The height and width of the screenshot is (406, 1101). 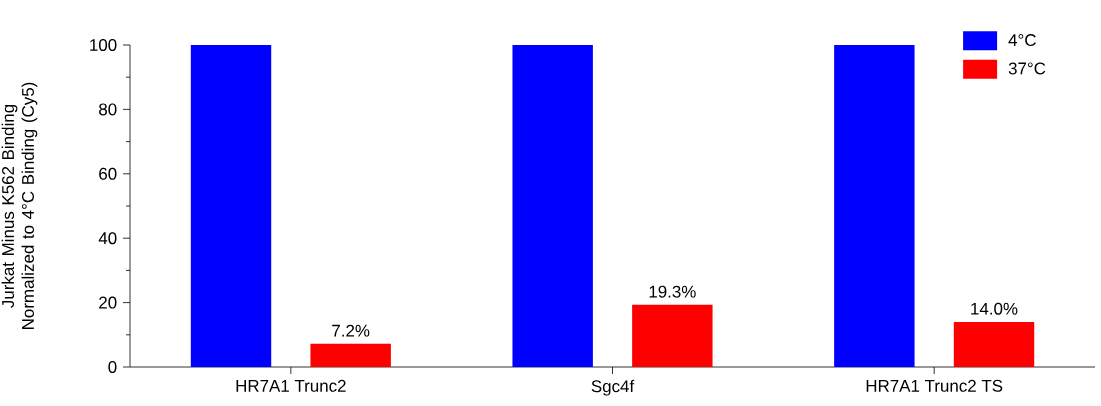 I want to click on x-tick-label: Sgc4f, so click(x=613, y=387).